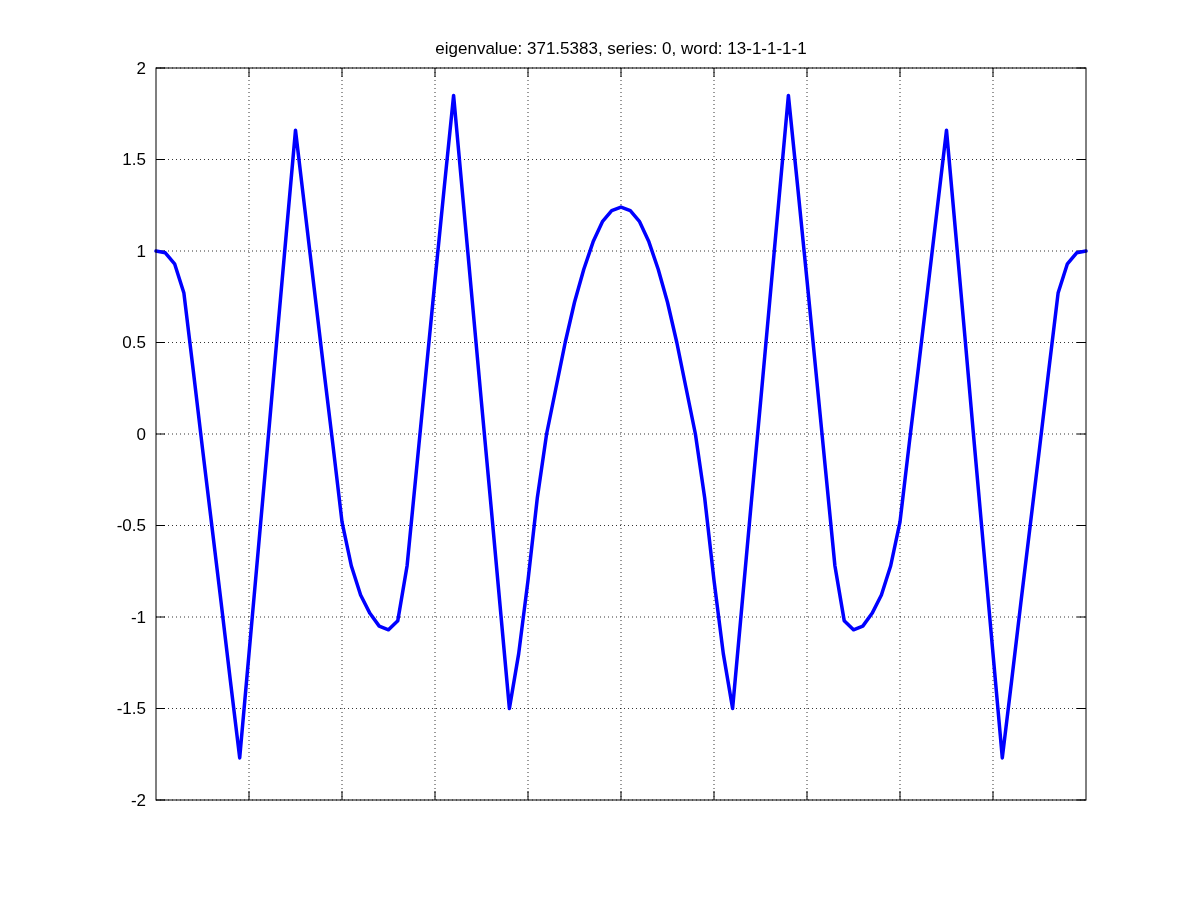 This screenshot has width=1200, height=900. I want to click on y-tick-label: -1, so click(138, 617).